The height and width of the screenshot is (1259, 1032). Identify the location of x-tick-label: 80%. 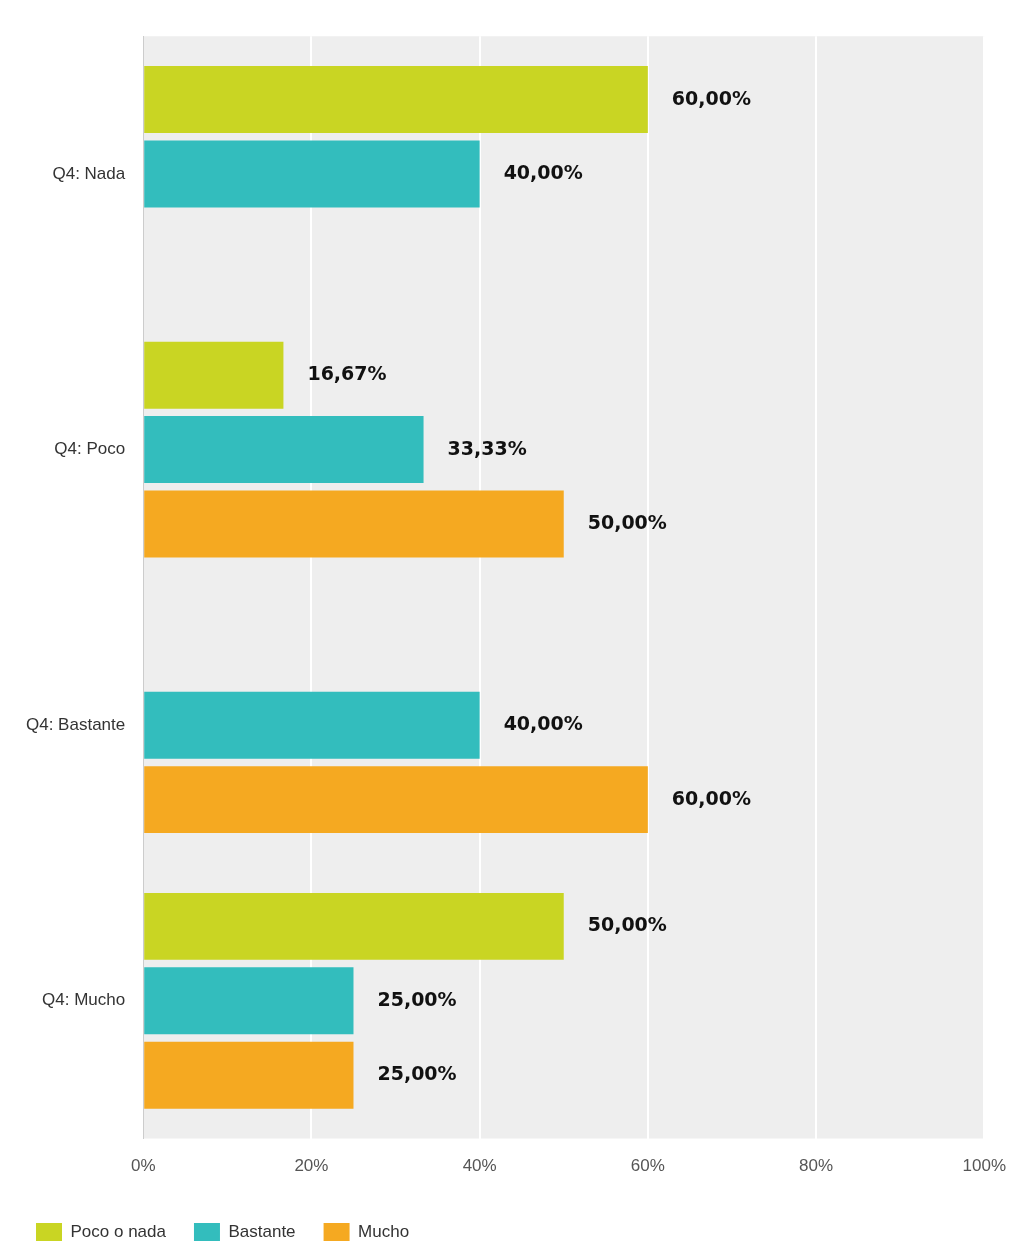
(816, 1166).